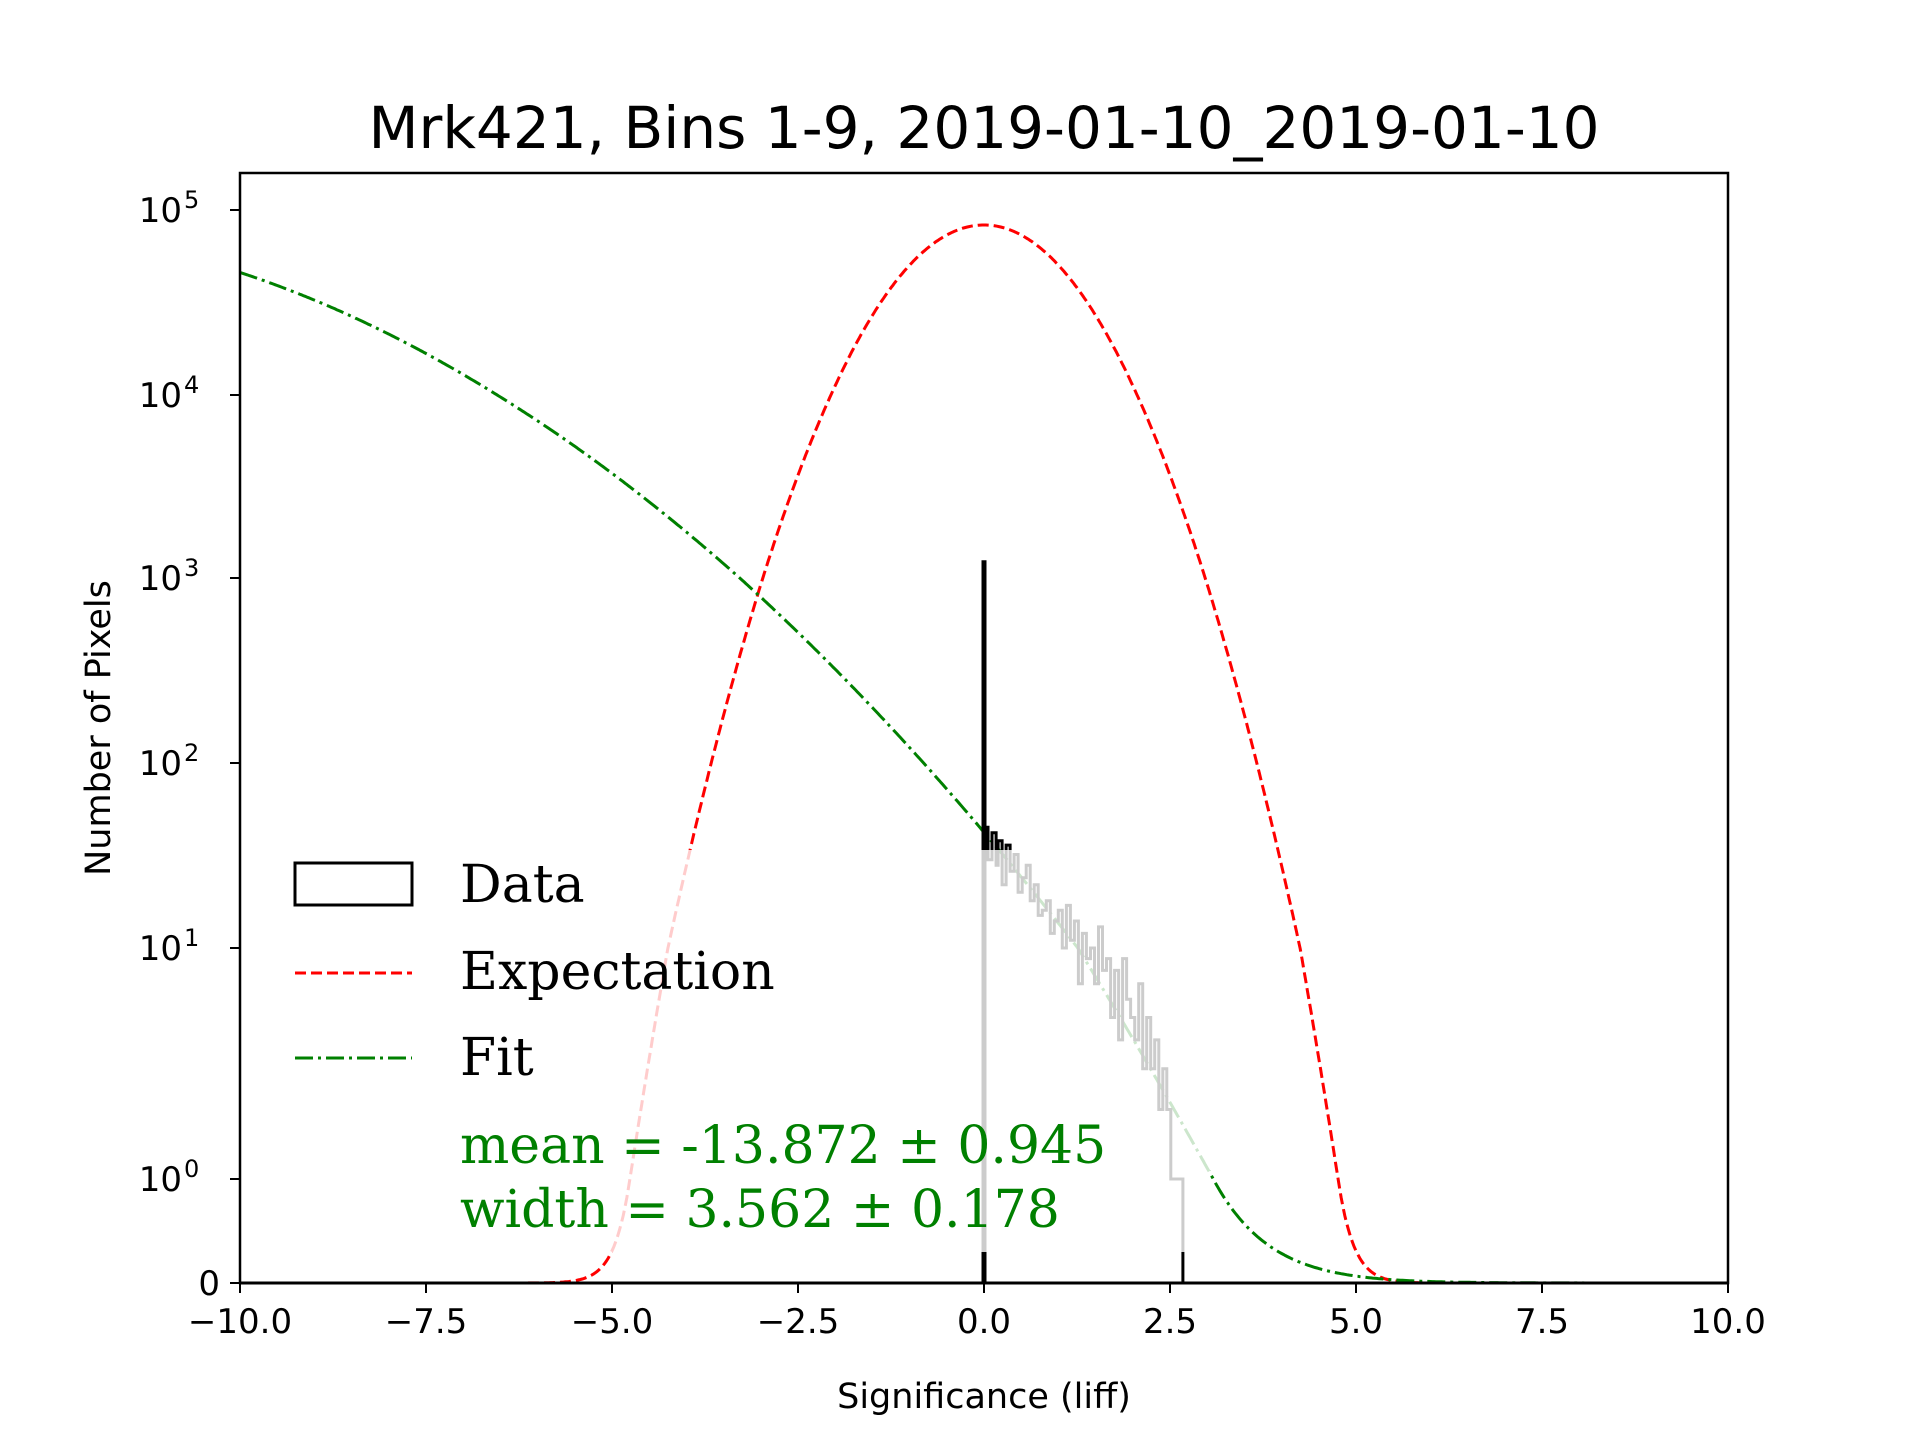 This screenshot has width=1920, height=1440. I want to click on y-axis-label: Number of Pixels, so click(99, 728).